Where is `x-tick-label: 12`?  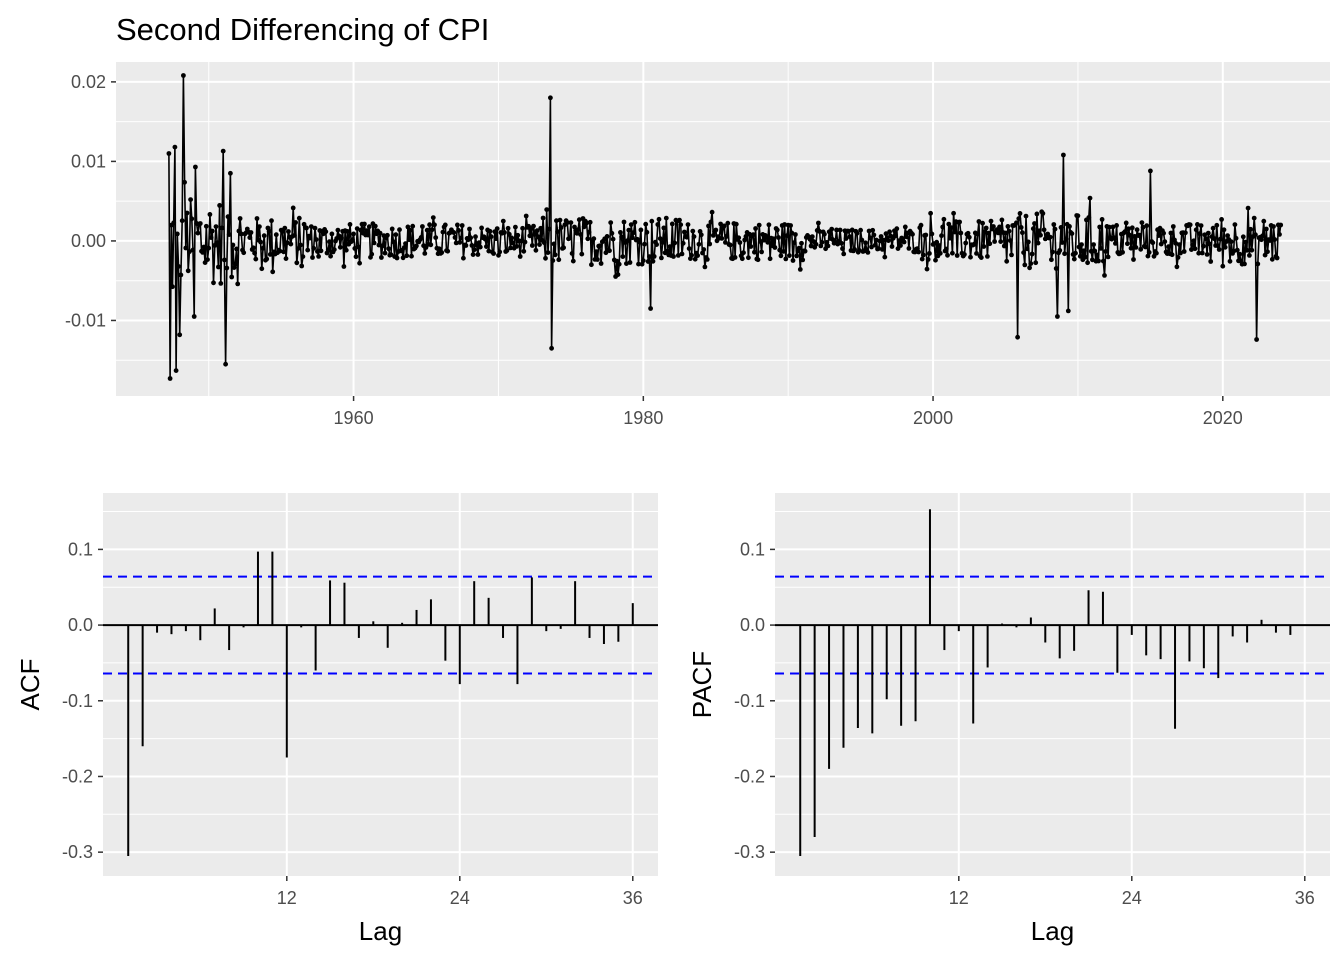 x-tick-label: 12 is located at coordinates (959, 898).